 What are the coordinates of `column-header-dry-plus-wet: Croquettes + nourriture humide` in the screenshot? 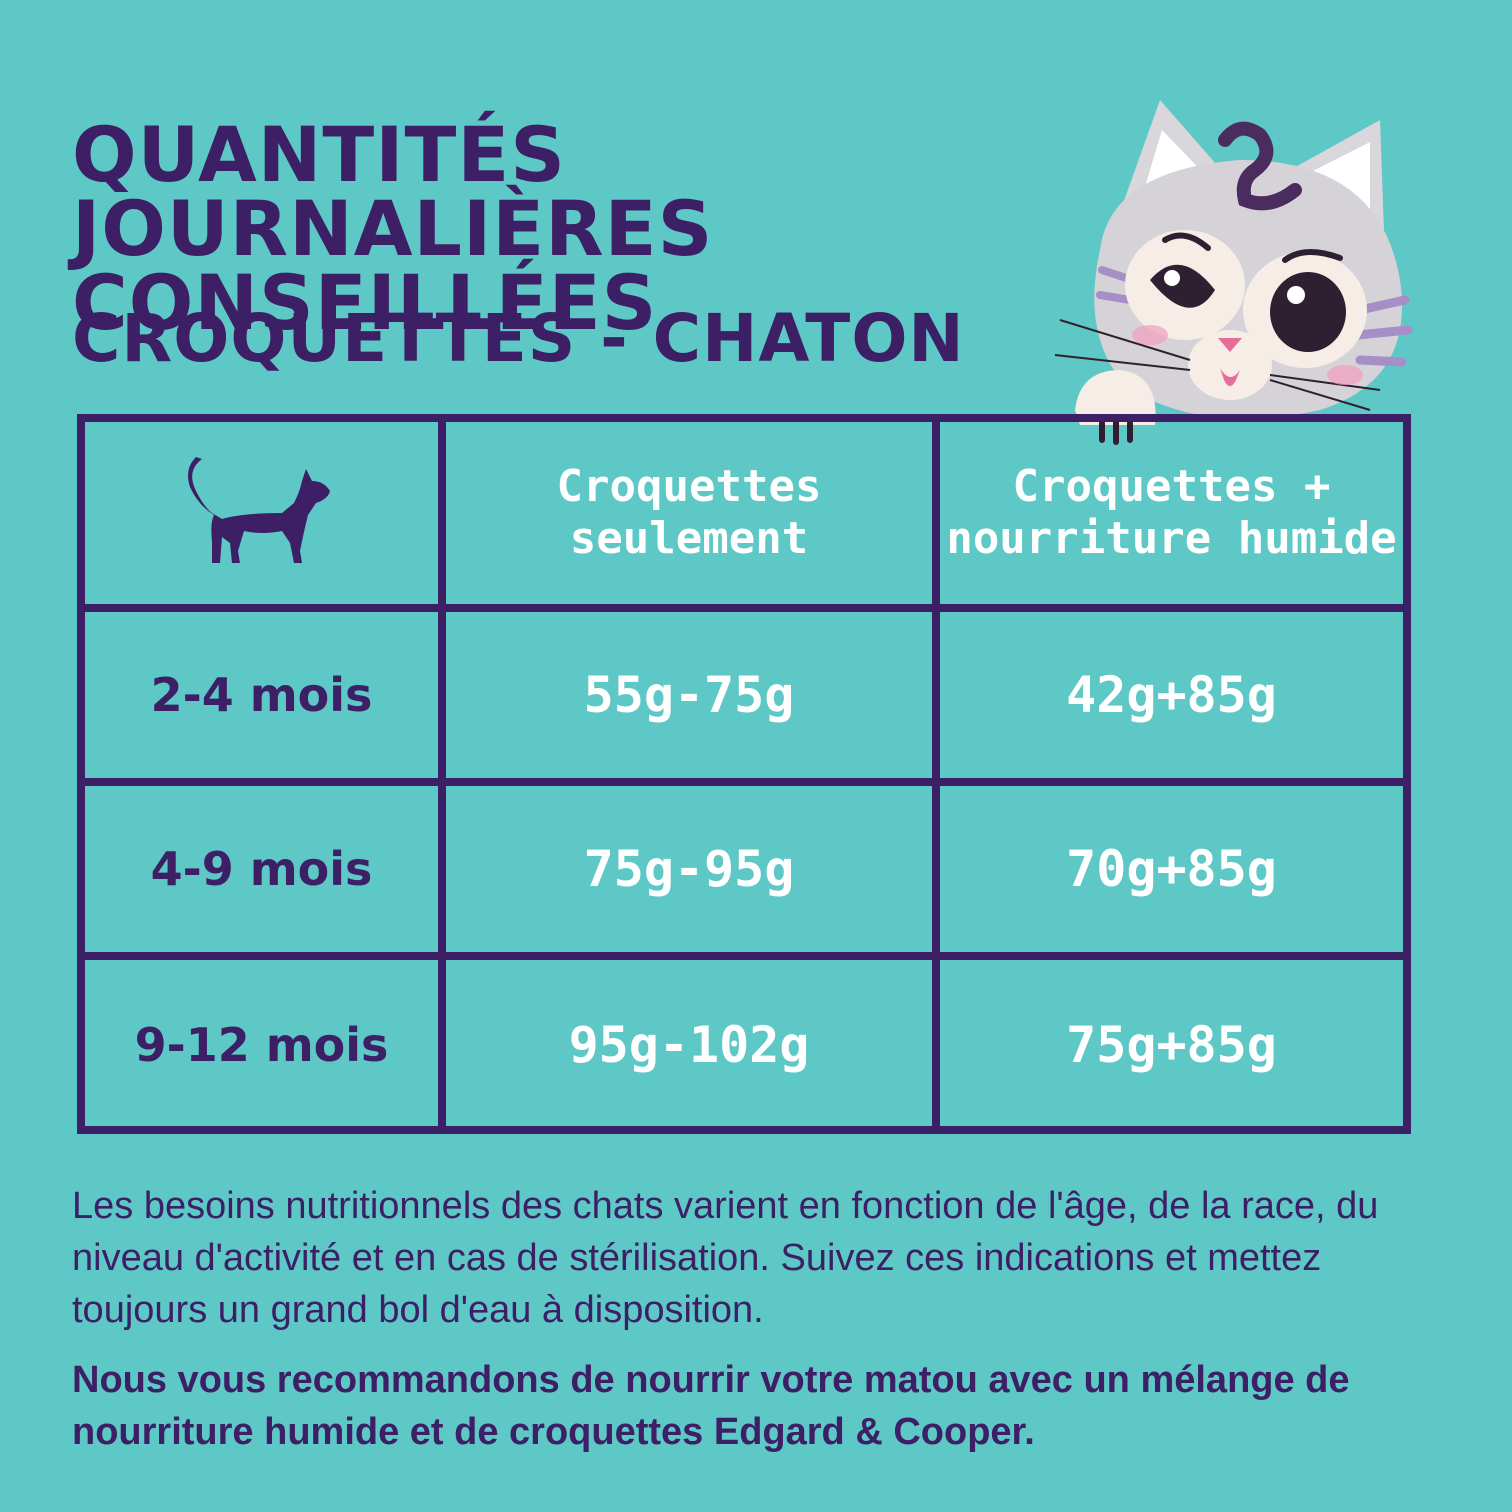 It's located at (1167, 517).